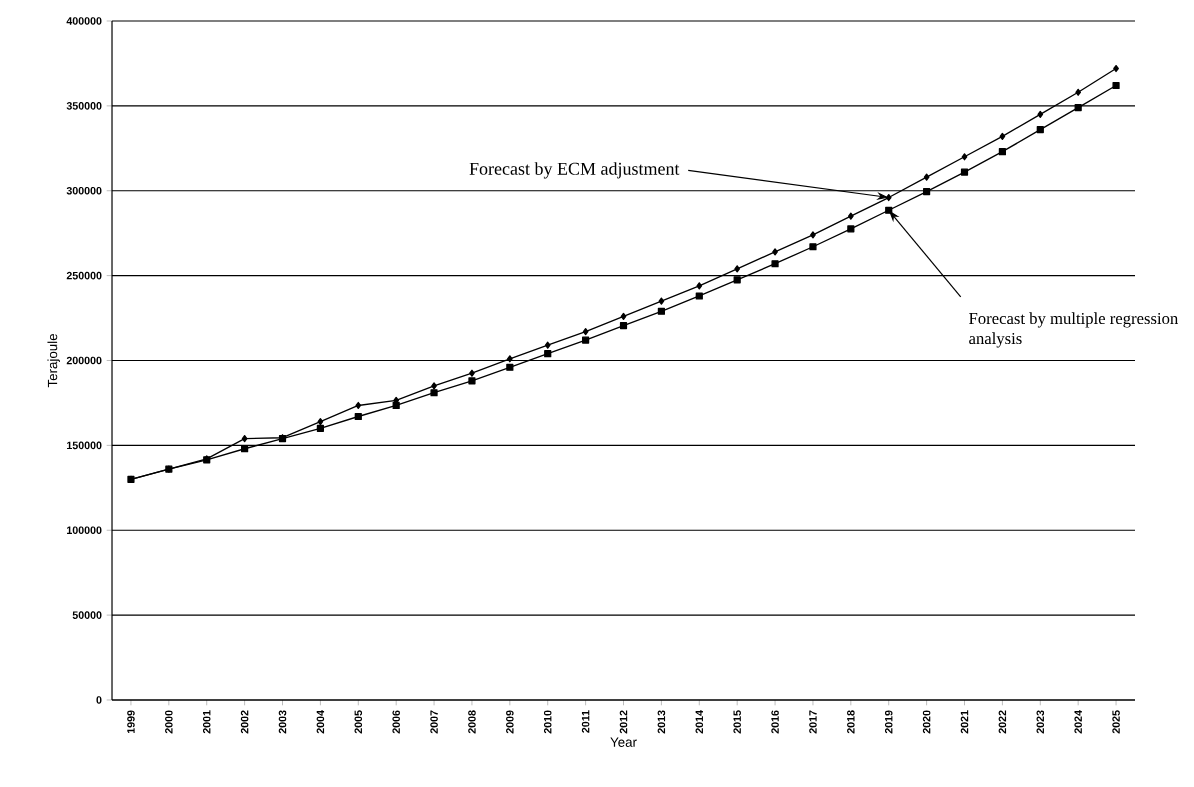 The height and width of the screenshot is (787, 1194). What do you see at coordinates (169, 722) in the screenshot?
I see `x-tick-label: 2000` at bounding box center [169, 722].